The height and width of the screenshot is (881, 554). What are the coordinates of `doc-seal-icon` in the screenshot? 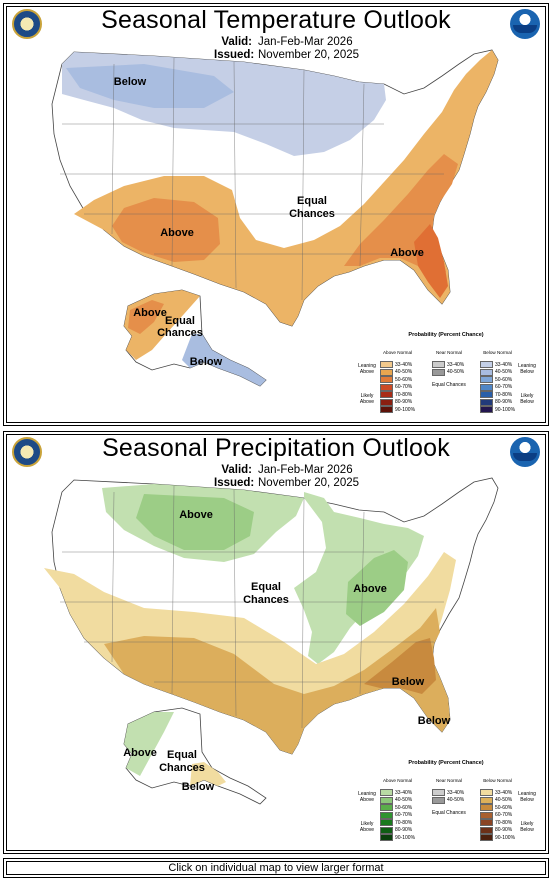 It's located at (27, 24).